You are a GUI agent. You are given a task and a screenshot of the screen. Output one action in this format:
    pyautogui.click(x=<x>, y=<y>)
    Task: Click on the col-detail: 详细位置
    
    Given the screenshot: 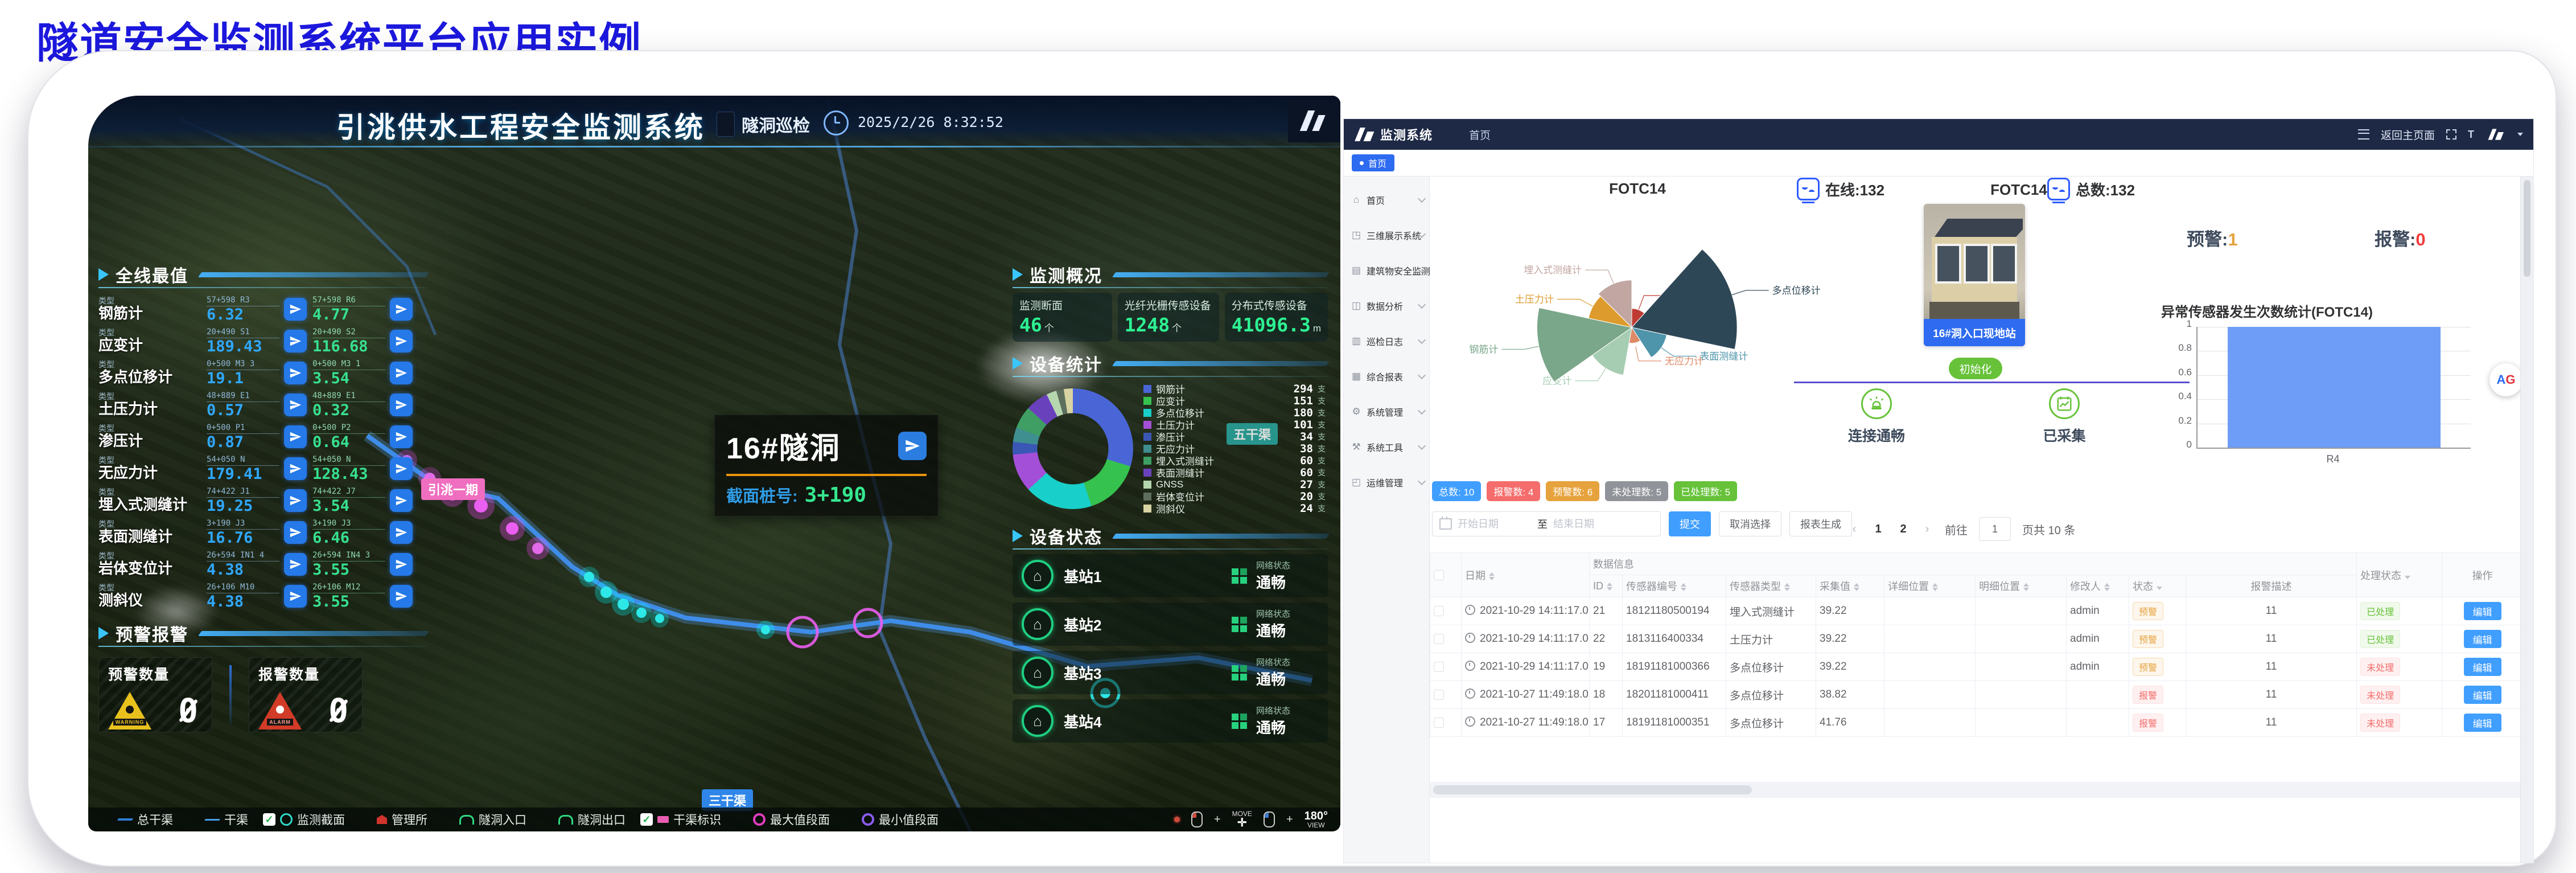 What is the action you would take?
    pyautogui.click(x=1930, y=586)
    